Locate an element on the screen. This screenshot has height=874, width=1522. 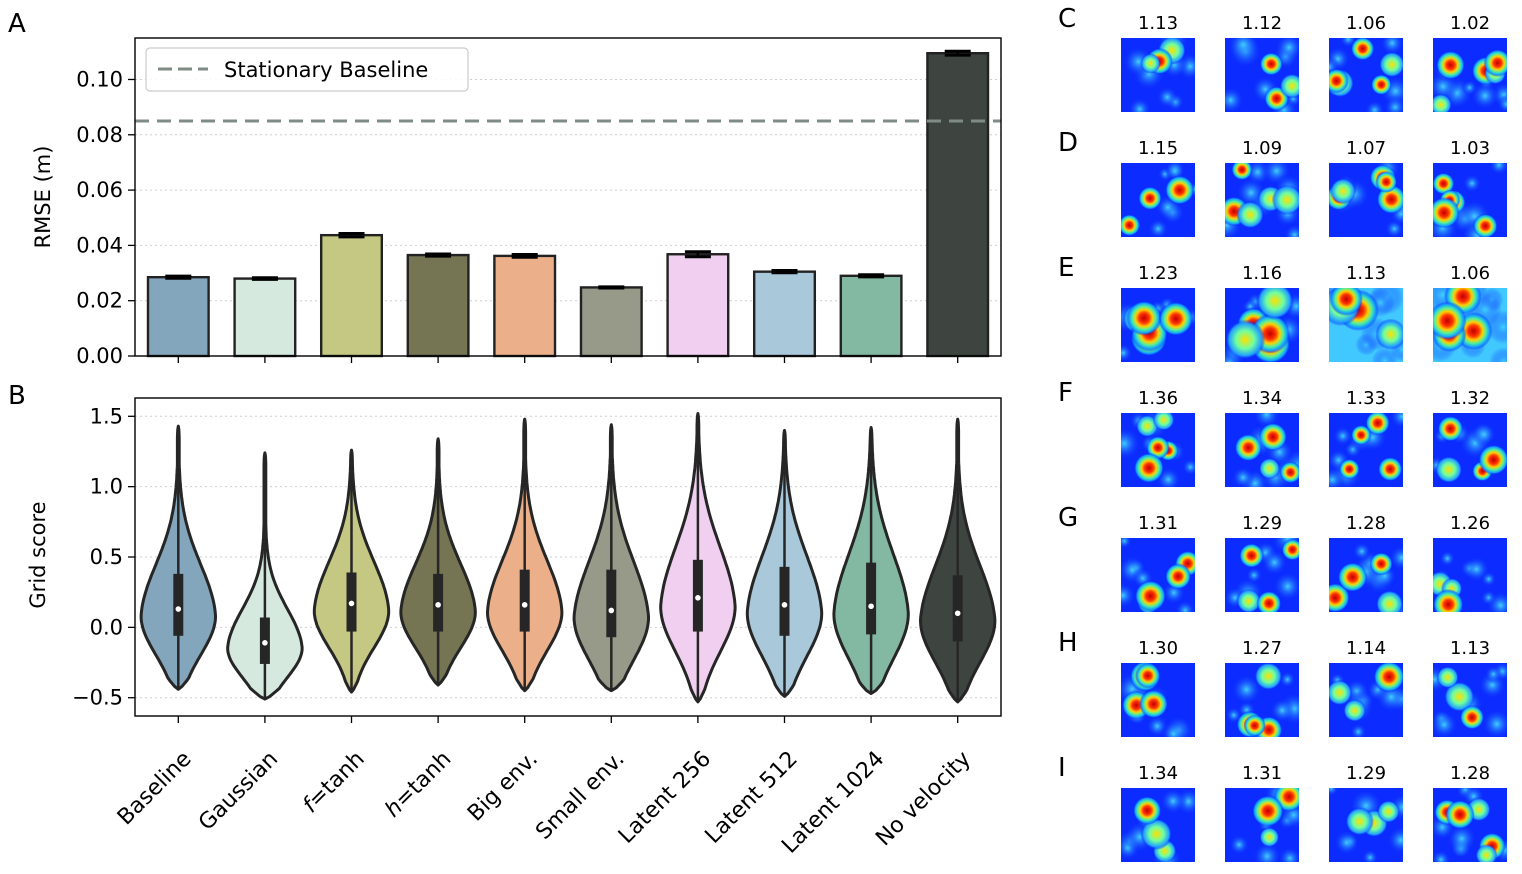
panel-b-y-tick-label: 0.5 is located at coordinates (106, 557).